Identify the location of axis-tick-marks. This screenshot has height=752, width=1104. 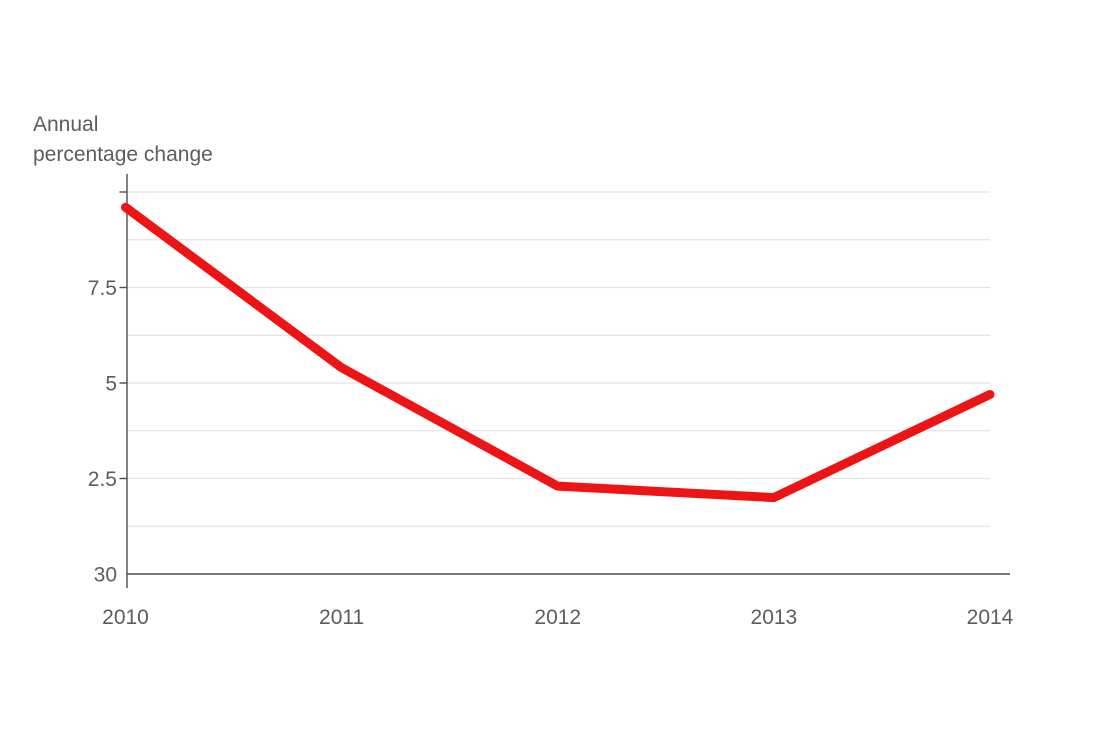
(123, 389).